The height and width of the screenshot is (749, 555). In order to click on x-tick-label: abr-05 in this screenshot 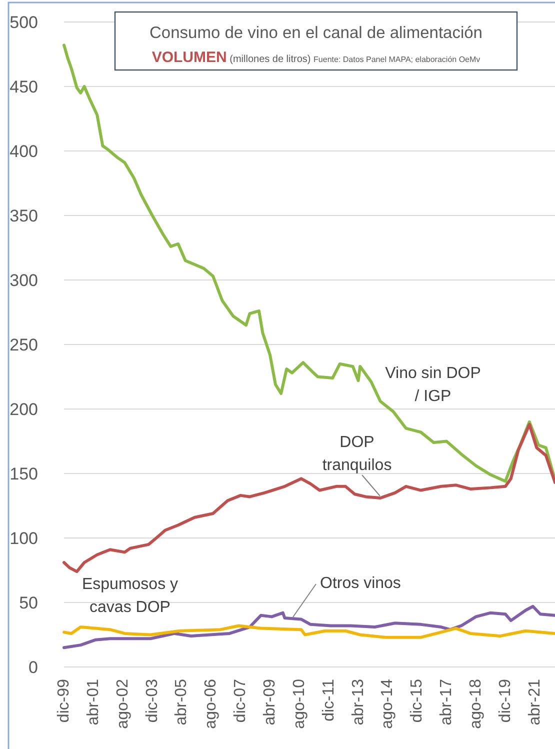, I will do `click(181, 702)`.